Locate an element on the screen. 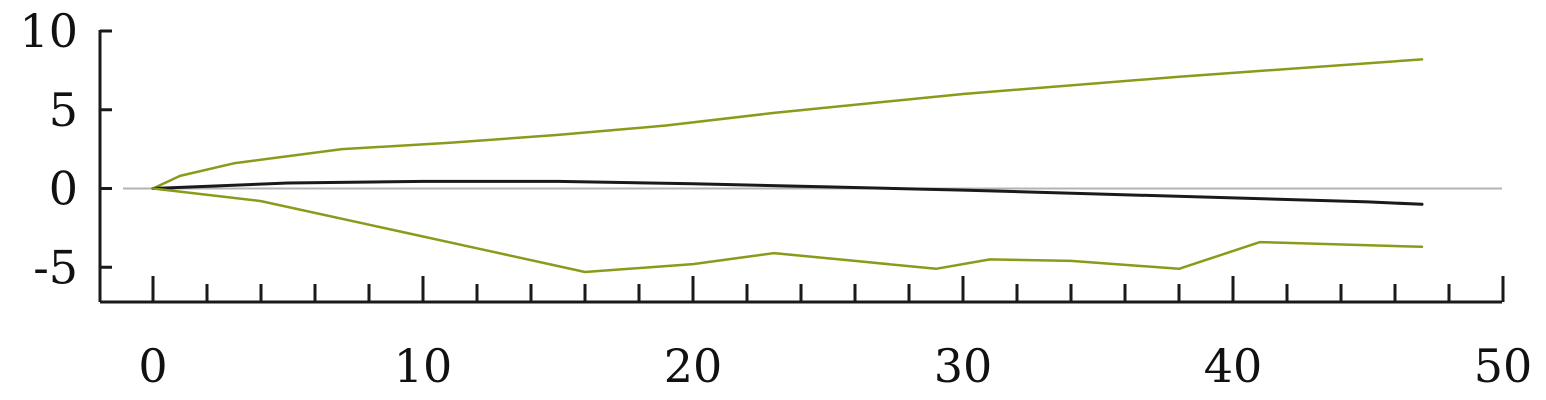  y-tick-label--5: -5 is located at coordinates (55, 267).